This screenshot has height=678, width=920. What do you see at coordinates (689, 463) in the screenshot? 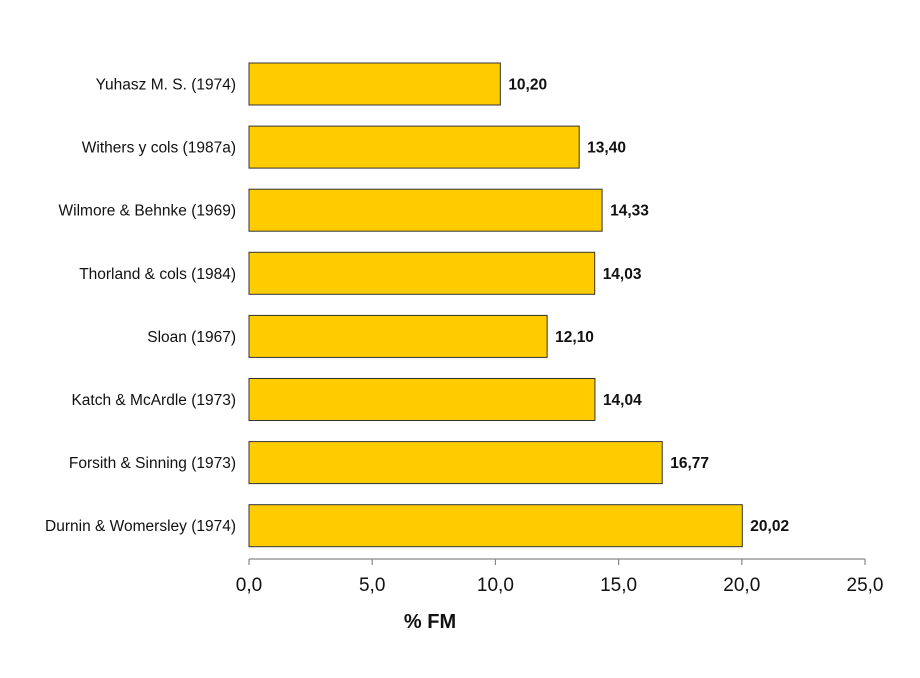
I see `data-label: 16,77` at bounding box center [689, 463].